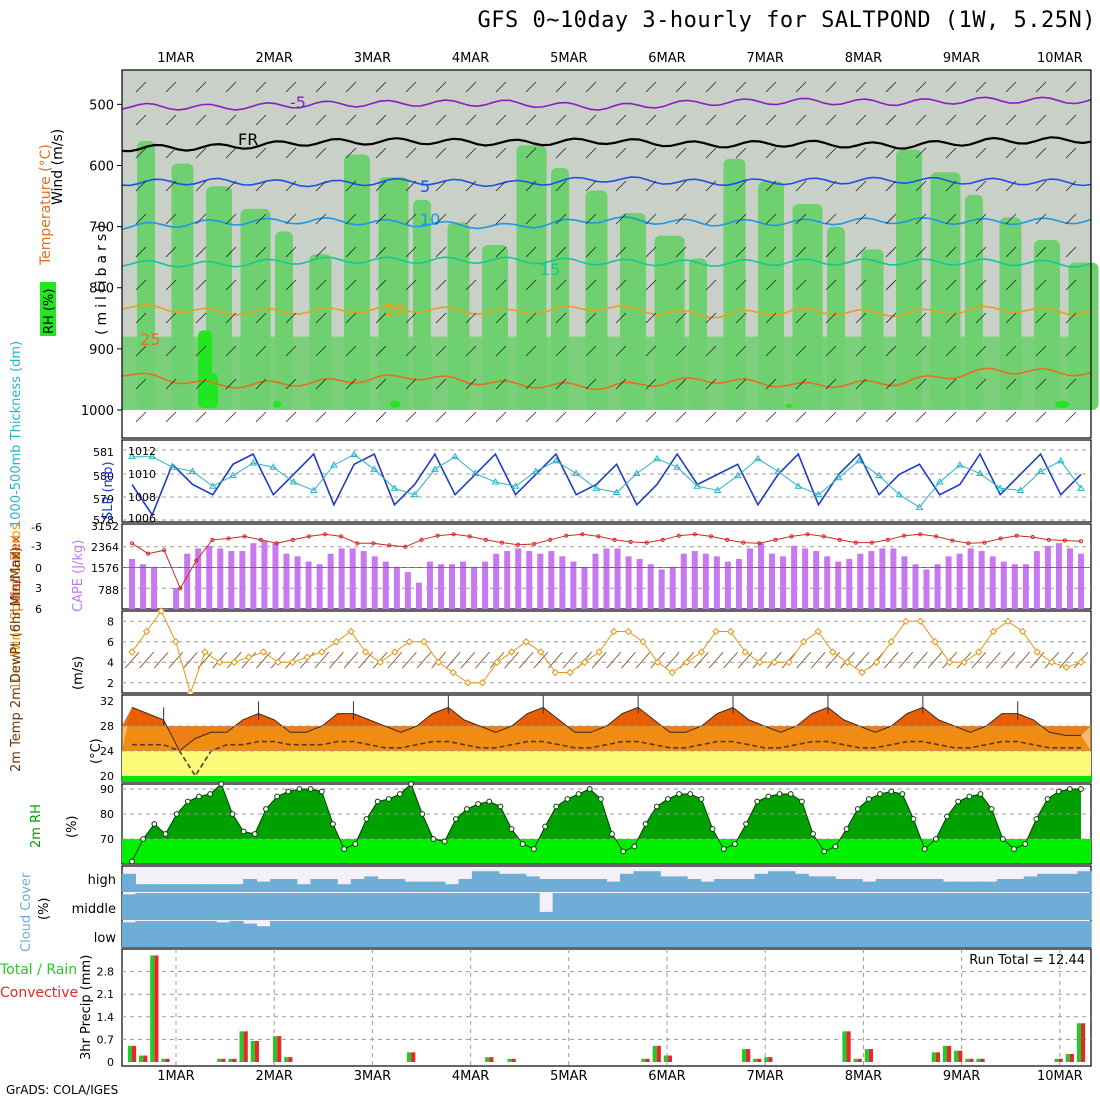 The width and height of the screenshot is (1100, 1100). I want to click on contour-label: 10, so click(430, 219).